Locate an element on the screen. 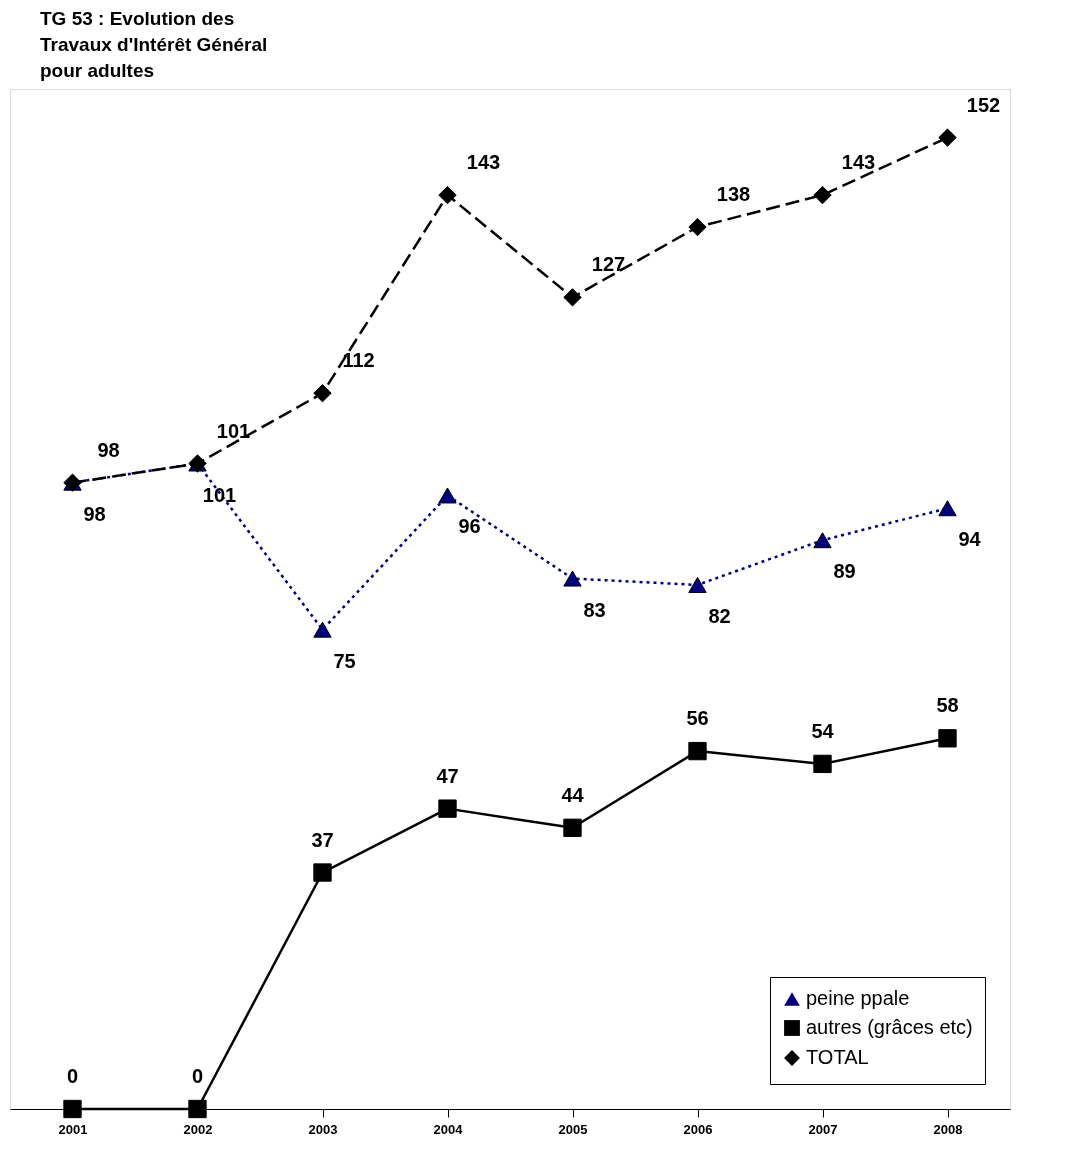 This screenshot has width=1081, height=1171. data-label: 127 is located at coordinates (608, 264).